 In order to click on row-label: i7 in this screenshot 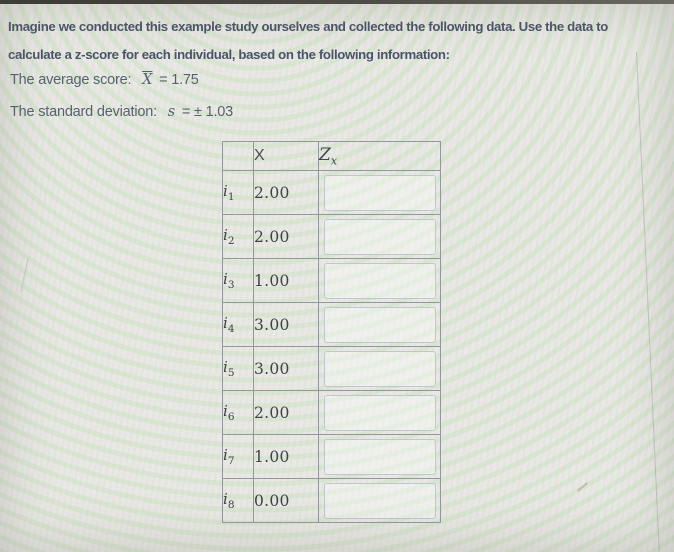, I will do `click(238, 456)`.